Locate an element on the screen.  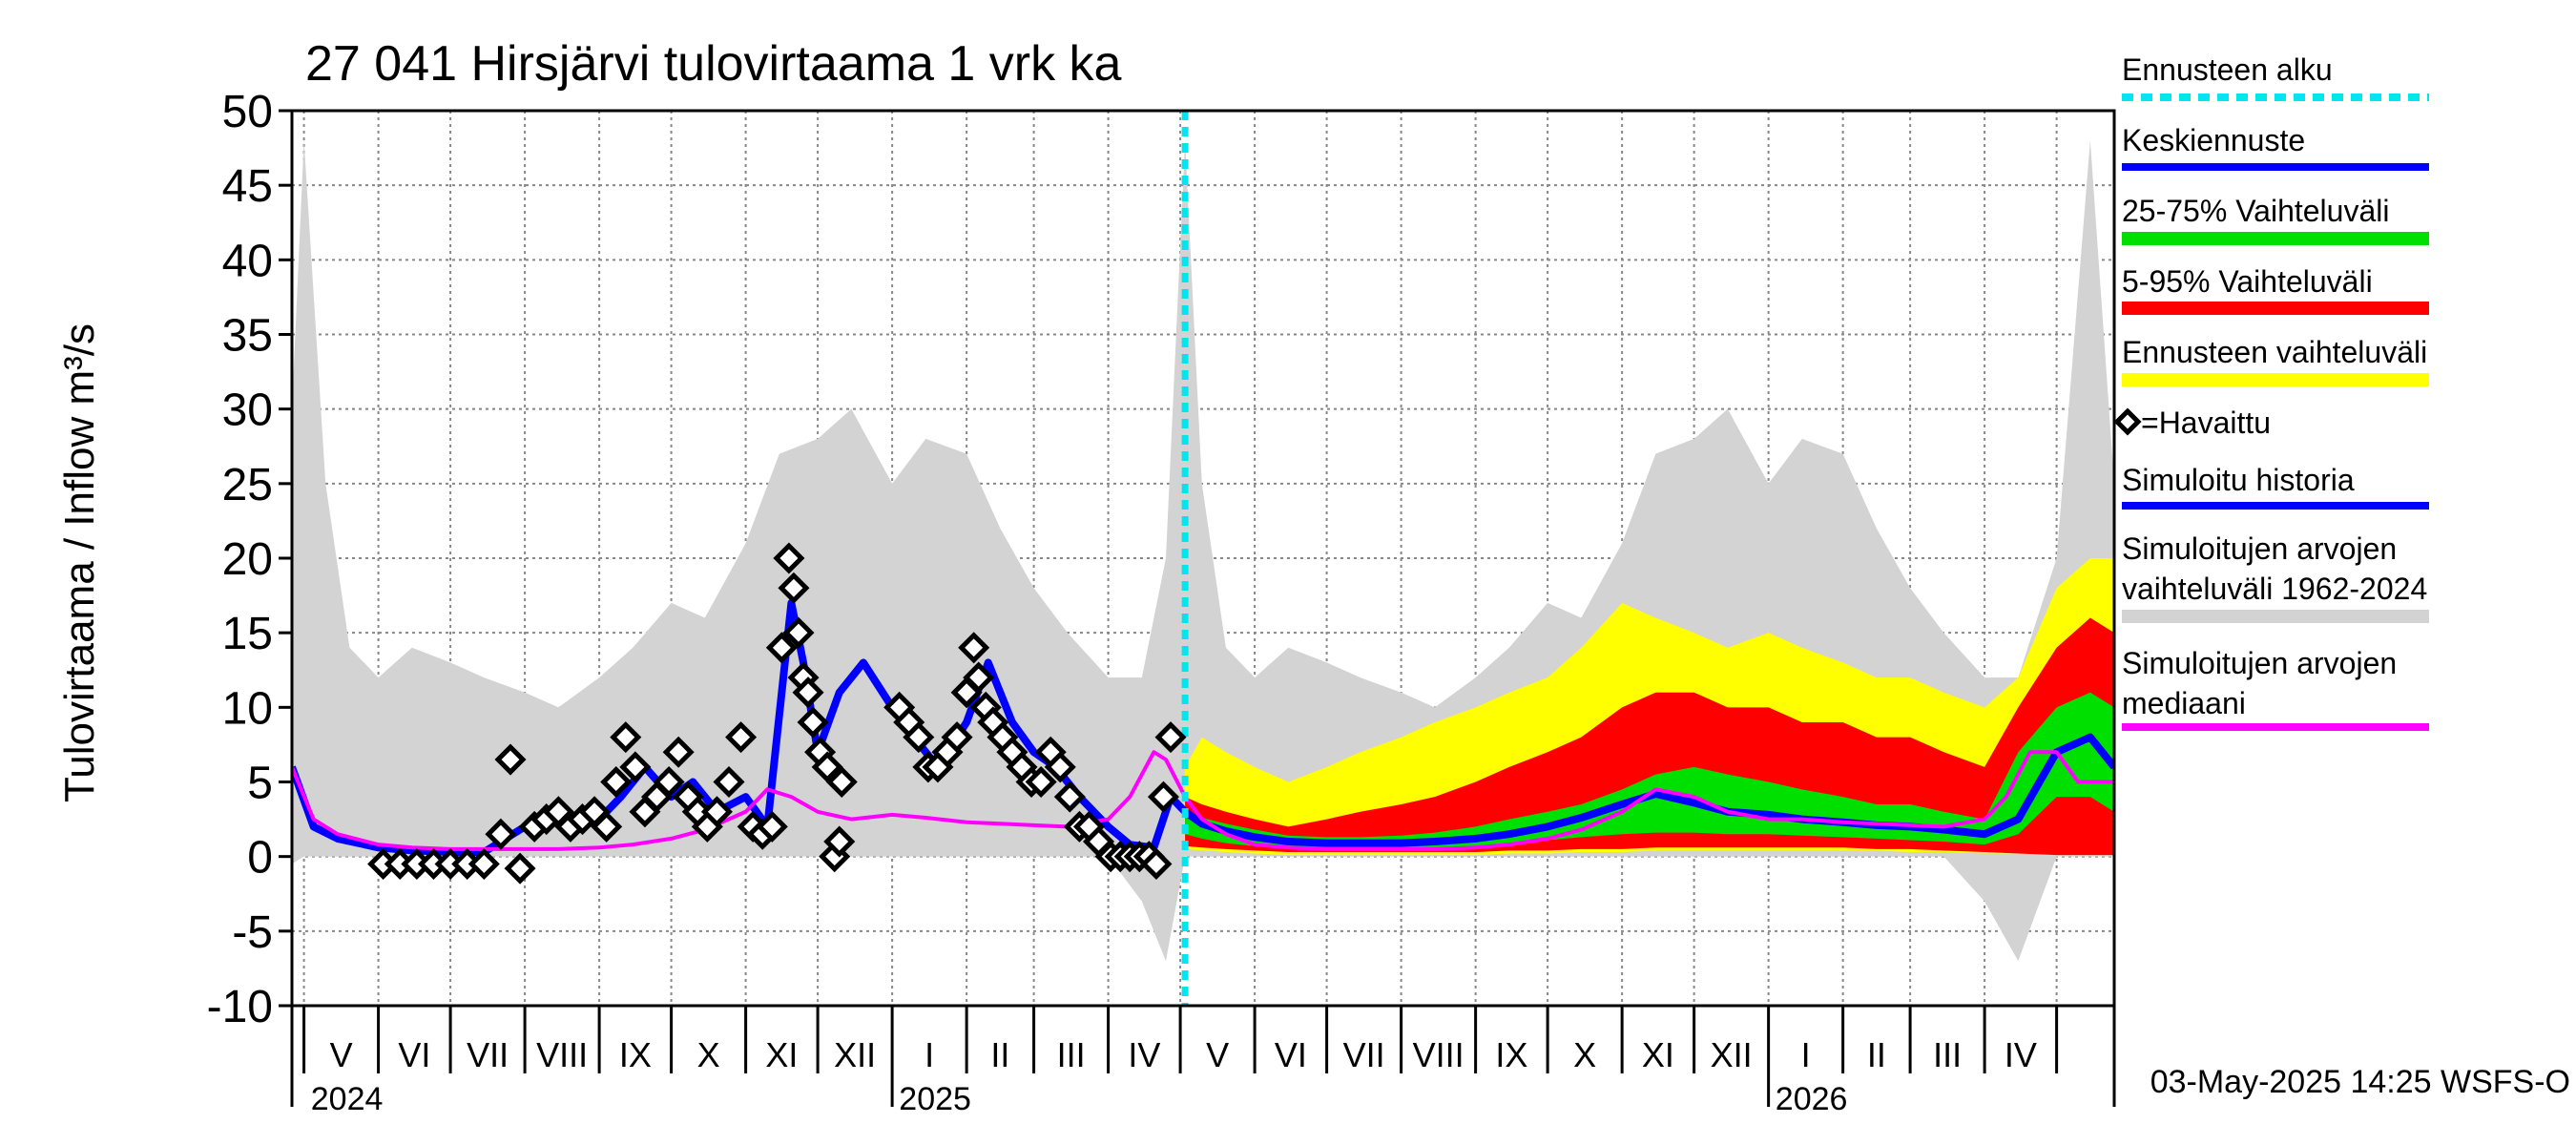
x-year-label: 2026 is located at coordinates (1812, 1099).